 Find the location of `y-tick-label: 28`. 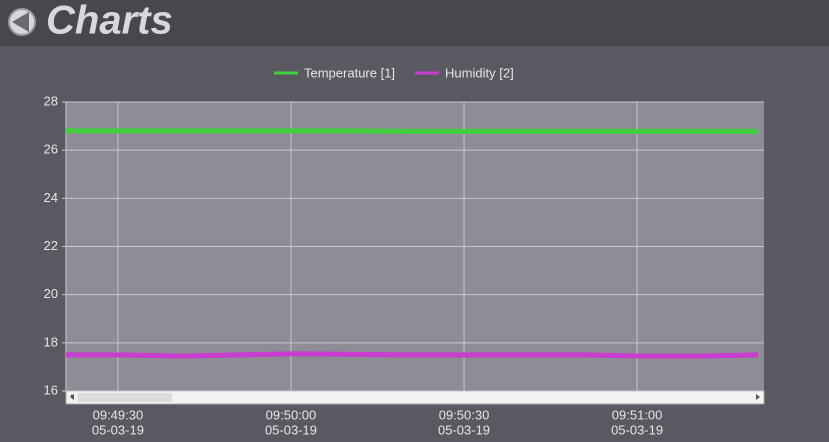

y-tick-label: 28 is located at coordinates (51, 100).